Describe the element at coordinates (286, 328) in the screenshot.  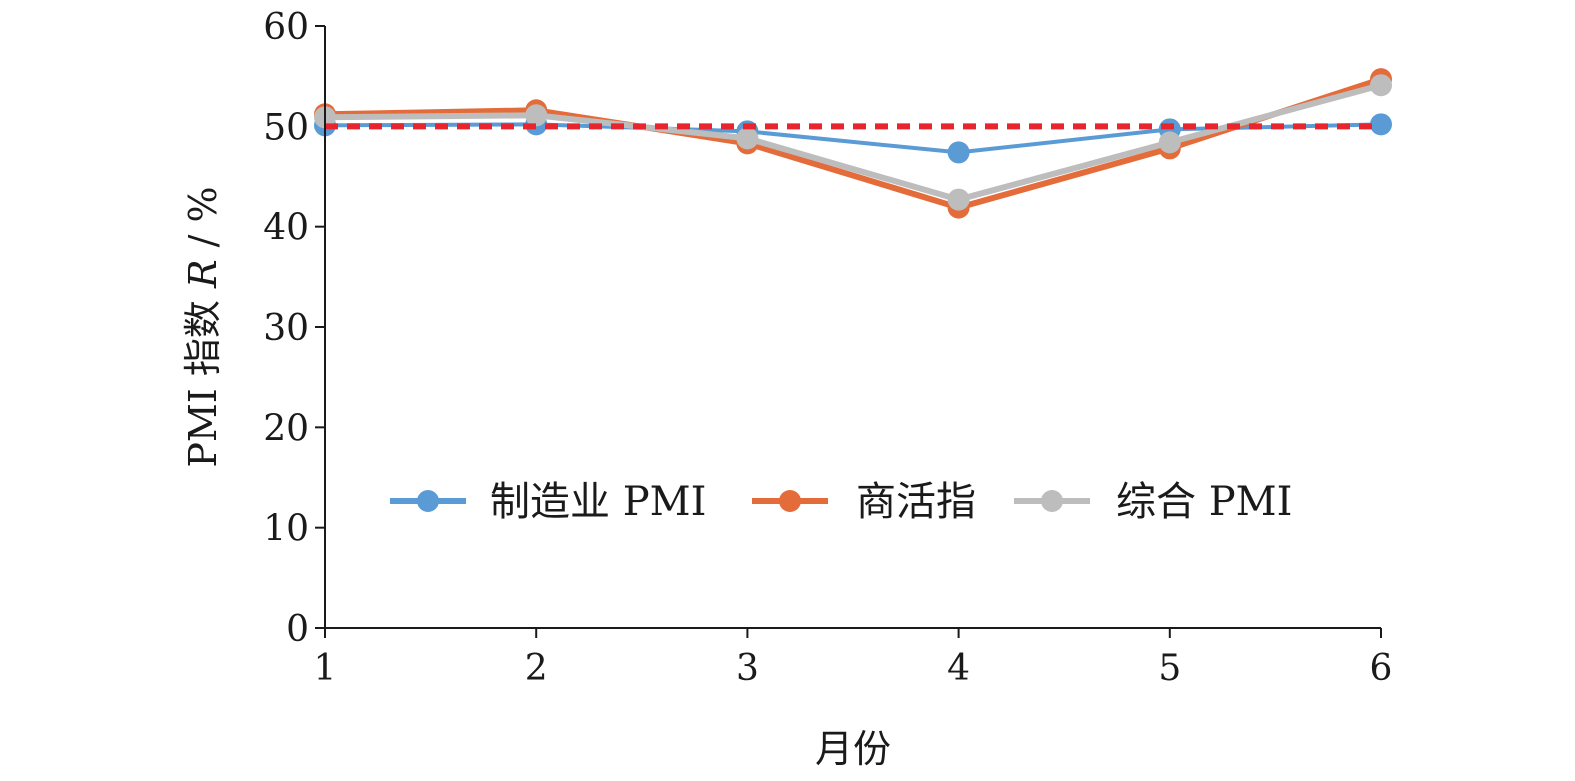
I see `y-tick-label: 30` at that location.